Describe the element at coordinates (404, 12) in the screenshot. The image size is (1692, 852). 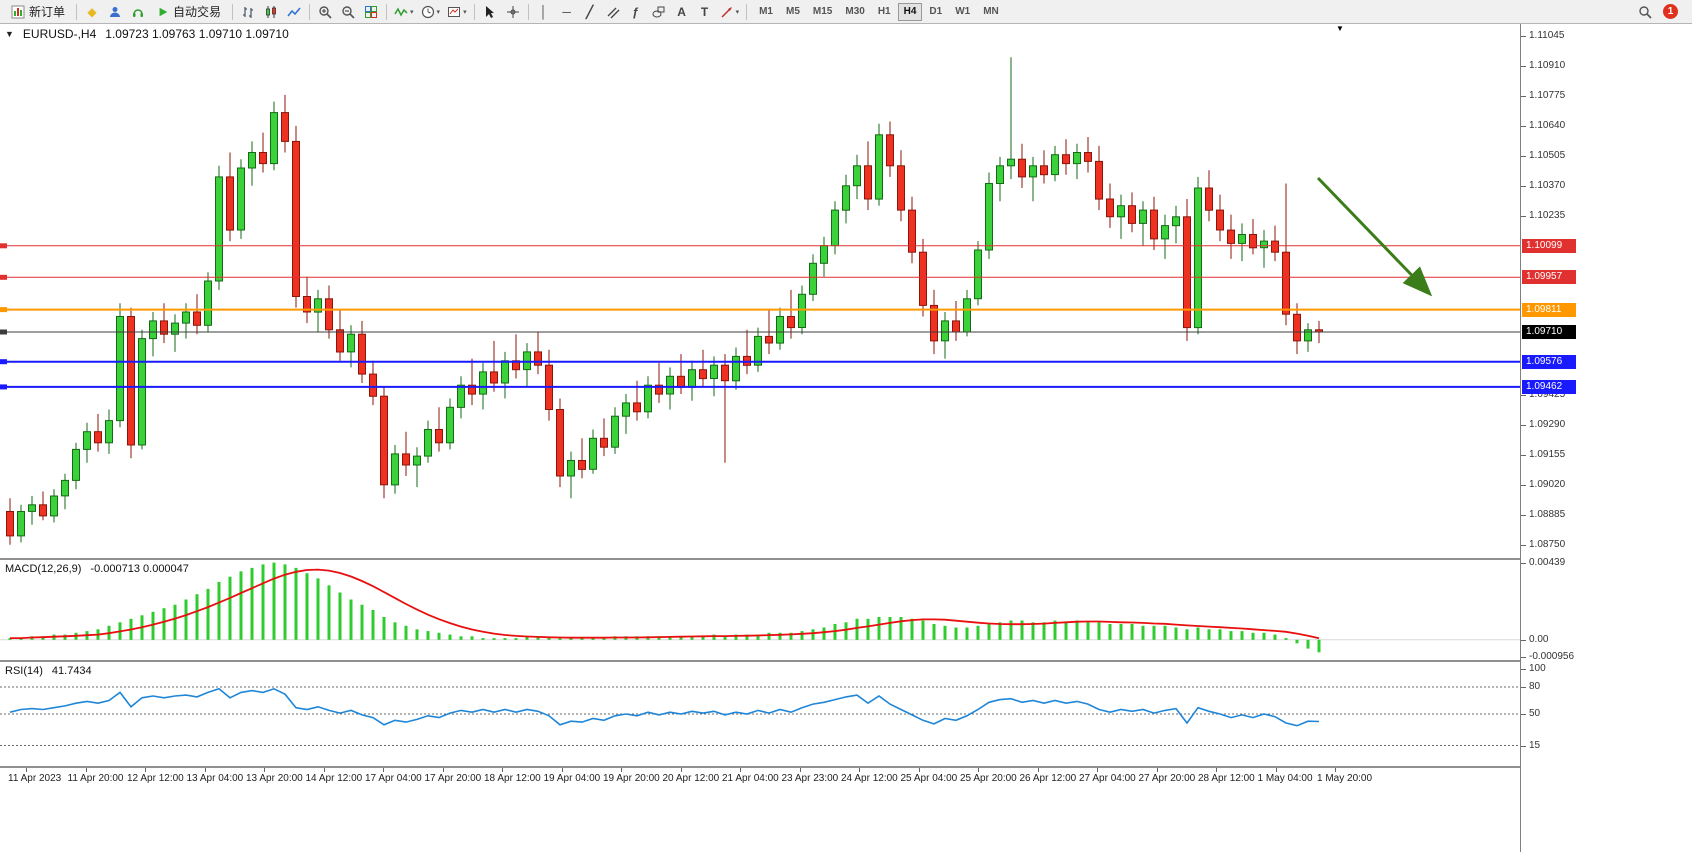
I see `indicators-button: ▾` at that location.